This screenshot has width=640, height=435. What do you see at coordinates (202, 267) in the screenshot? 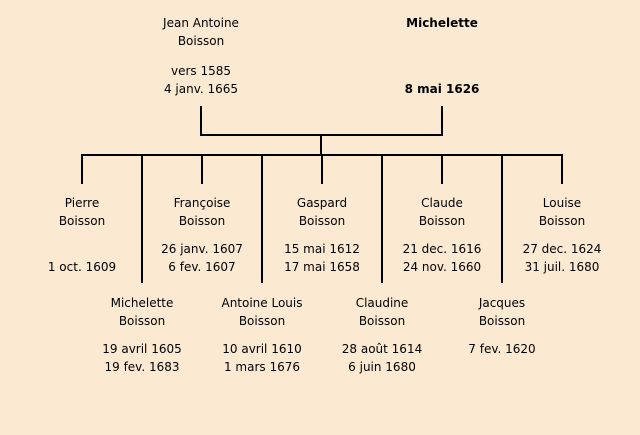
I see `person-date-line2: 6 fev. 1607` at bounding box center [202, 267].